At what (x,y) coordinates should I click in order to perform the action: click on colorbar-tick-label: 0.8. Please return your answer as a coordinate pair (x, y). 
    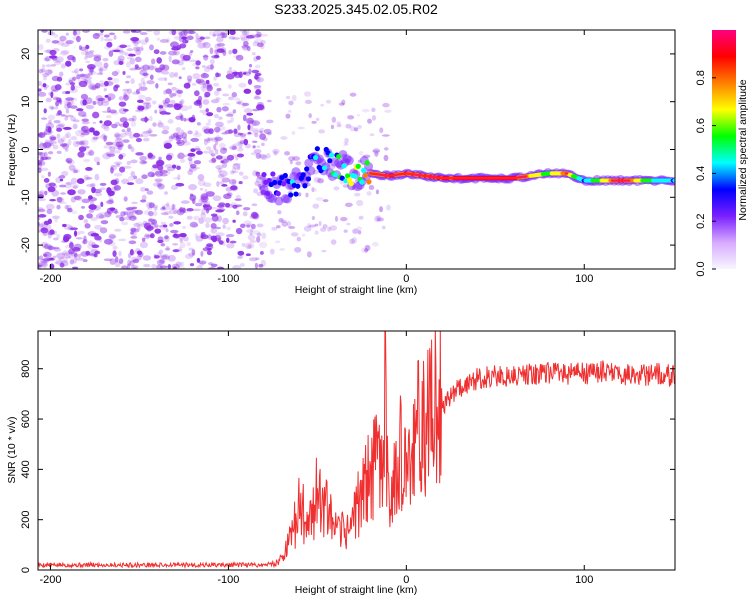
    Looking at the image, I should click on (701, 77).